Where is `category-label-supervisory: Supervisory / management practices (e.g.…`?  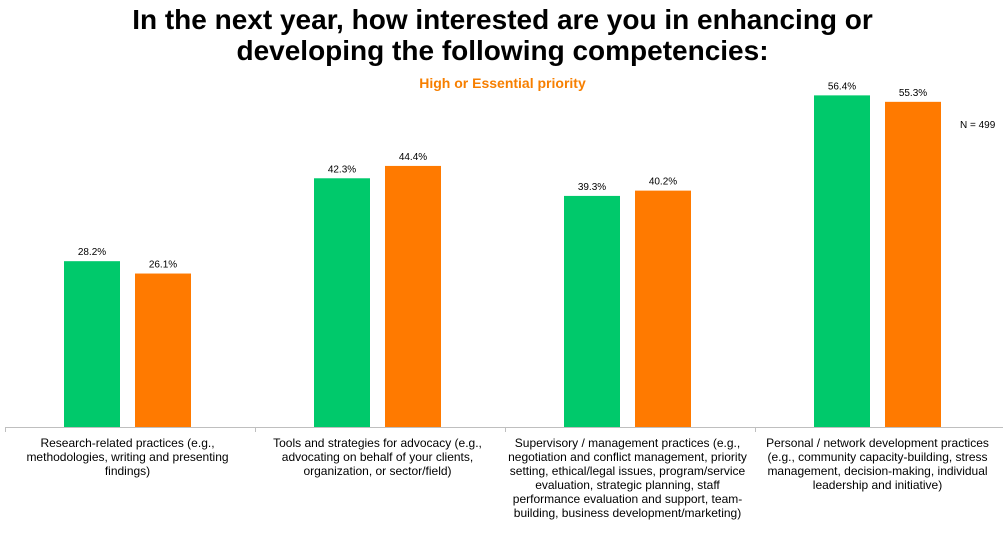 category-label-supervisory: Supervisory / management practices (e.g.… is located at coordinates (627, 478).